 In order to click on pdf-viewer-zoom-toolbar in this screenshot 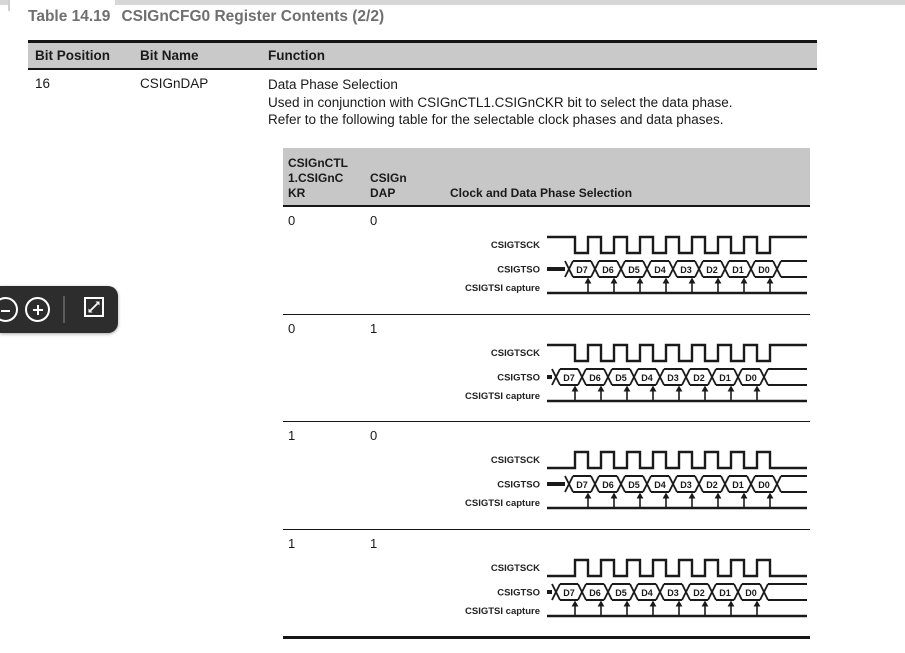, I will do `click(59, 309)`.